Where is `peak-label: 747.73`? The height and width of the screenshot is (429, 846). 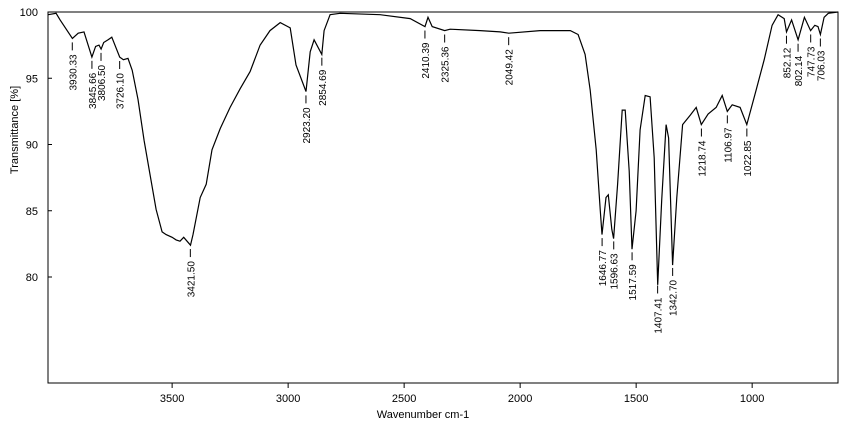 peak-label: 747.73 is located at coordinates (812, 61).